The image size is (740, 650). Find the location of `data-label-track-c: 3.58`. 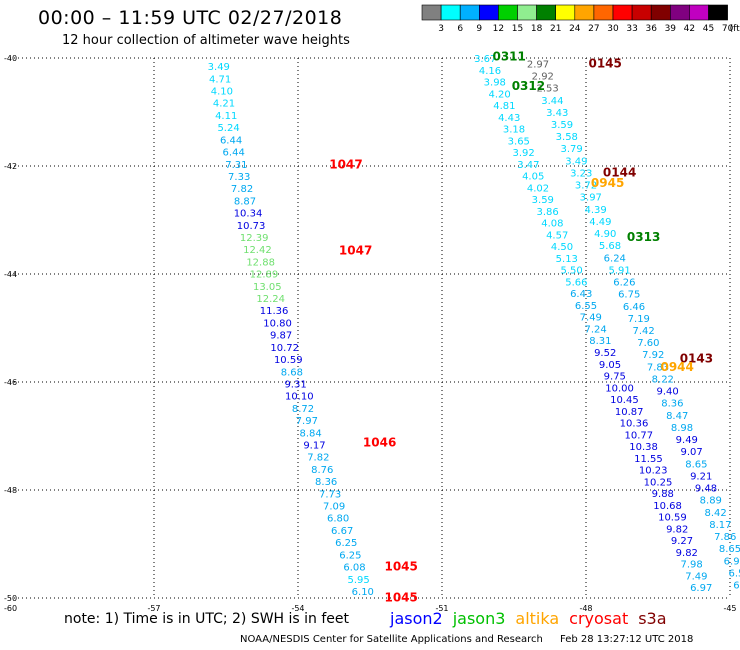

data-label-track-c: 3.58 is located at coordinates (567, 137).